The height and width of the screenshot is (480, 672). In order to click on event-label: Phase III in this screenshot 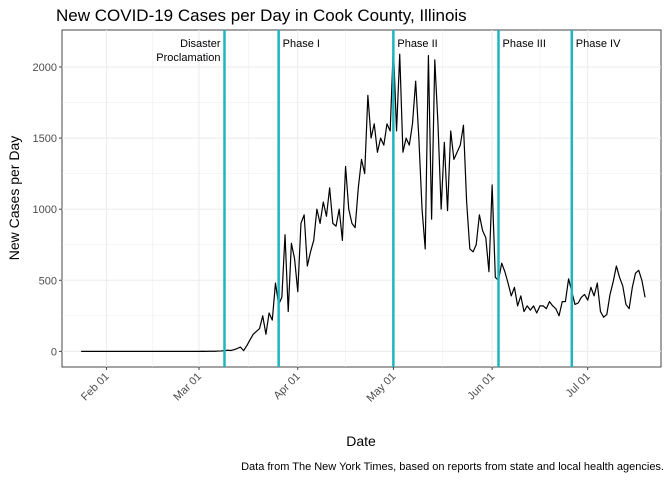, I will do `click(524, 44)`.